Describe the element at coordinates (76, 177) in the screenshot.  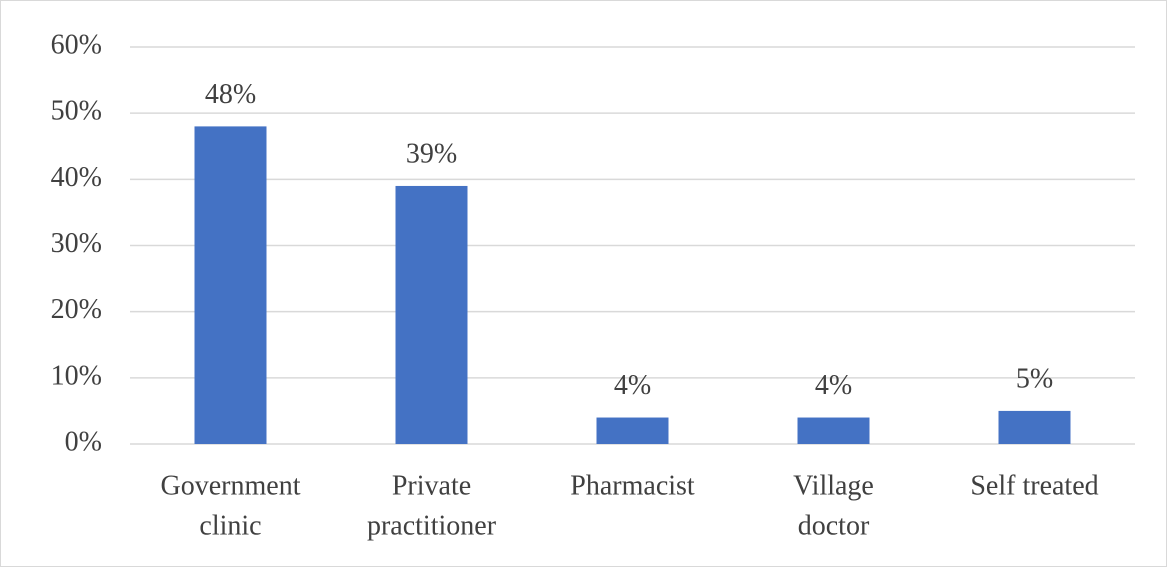
I see `y-tick-label: 40%` at that location.